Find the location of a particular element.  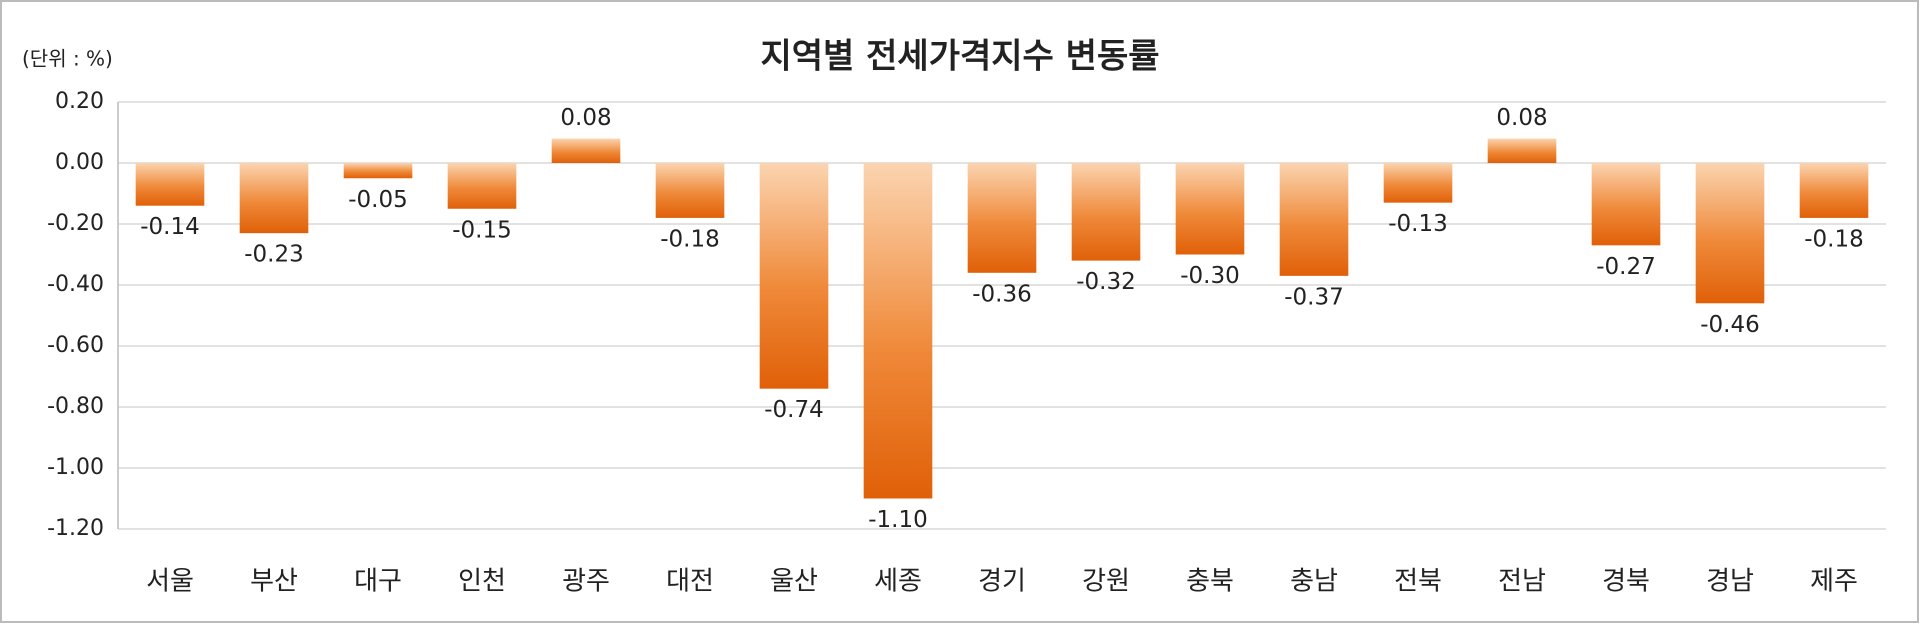

x-tick-label: 대구 is located at coordinates (378, 582).